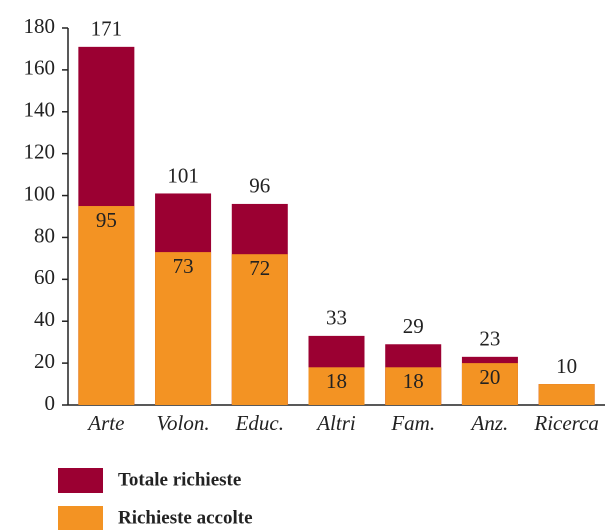 The height and width of the screenshot is (530, 605). Describe the element at coordinates (44, 235) in the screenshot. I see `y-tick-label: 80` at that location.